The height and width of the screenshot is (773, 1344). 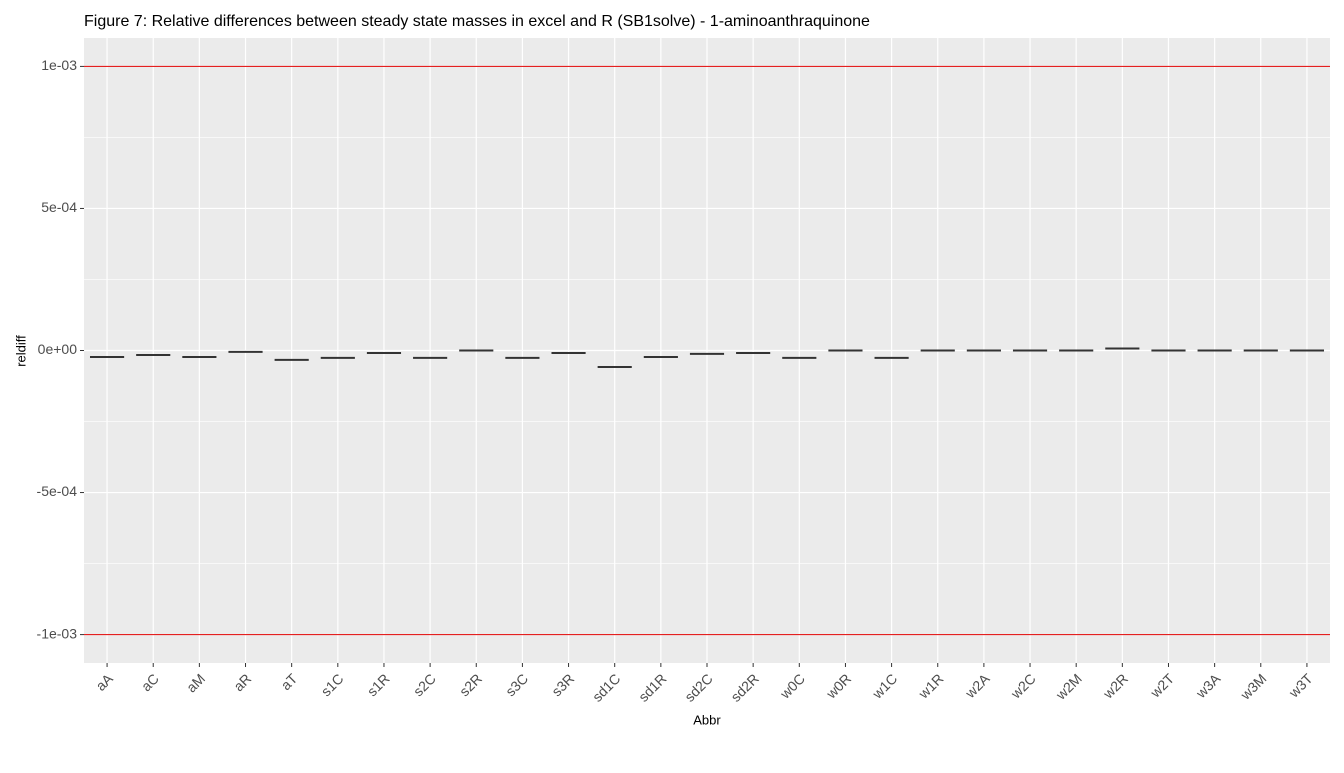 What do you see at coordinates (606, 687) in the screenshot?
I see `x-tick-label: sd1C` at bounding box center [606, 687].